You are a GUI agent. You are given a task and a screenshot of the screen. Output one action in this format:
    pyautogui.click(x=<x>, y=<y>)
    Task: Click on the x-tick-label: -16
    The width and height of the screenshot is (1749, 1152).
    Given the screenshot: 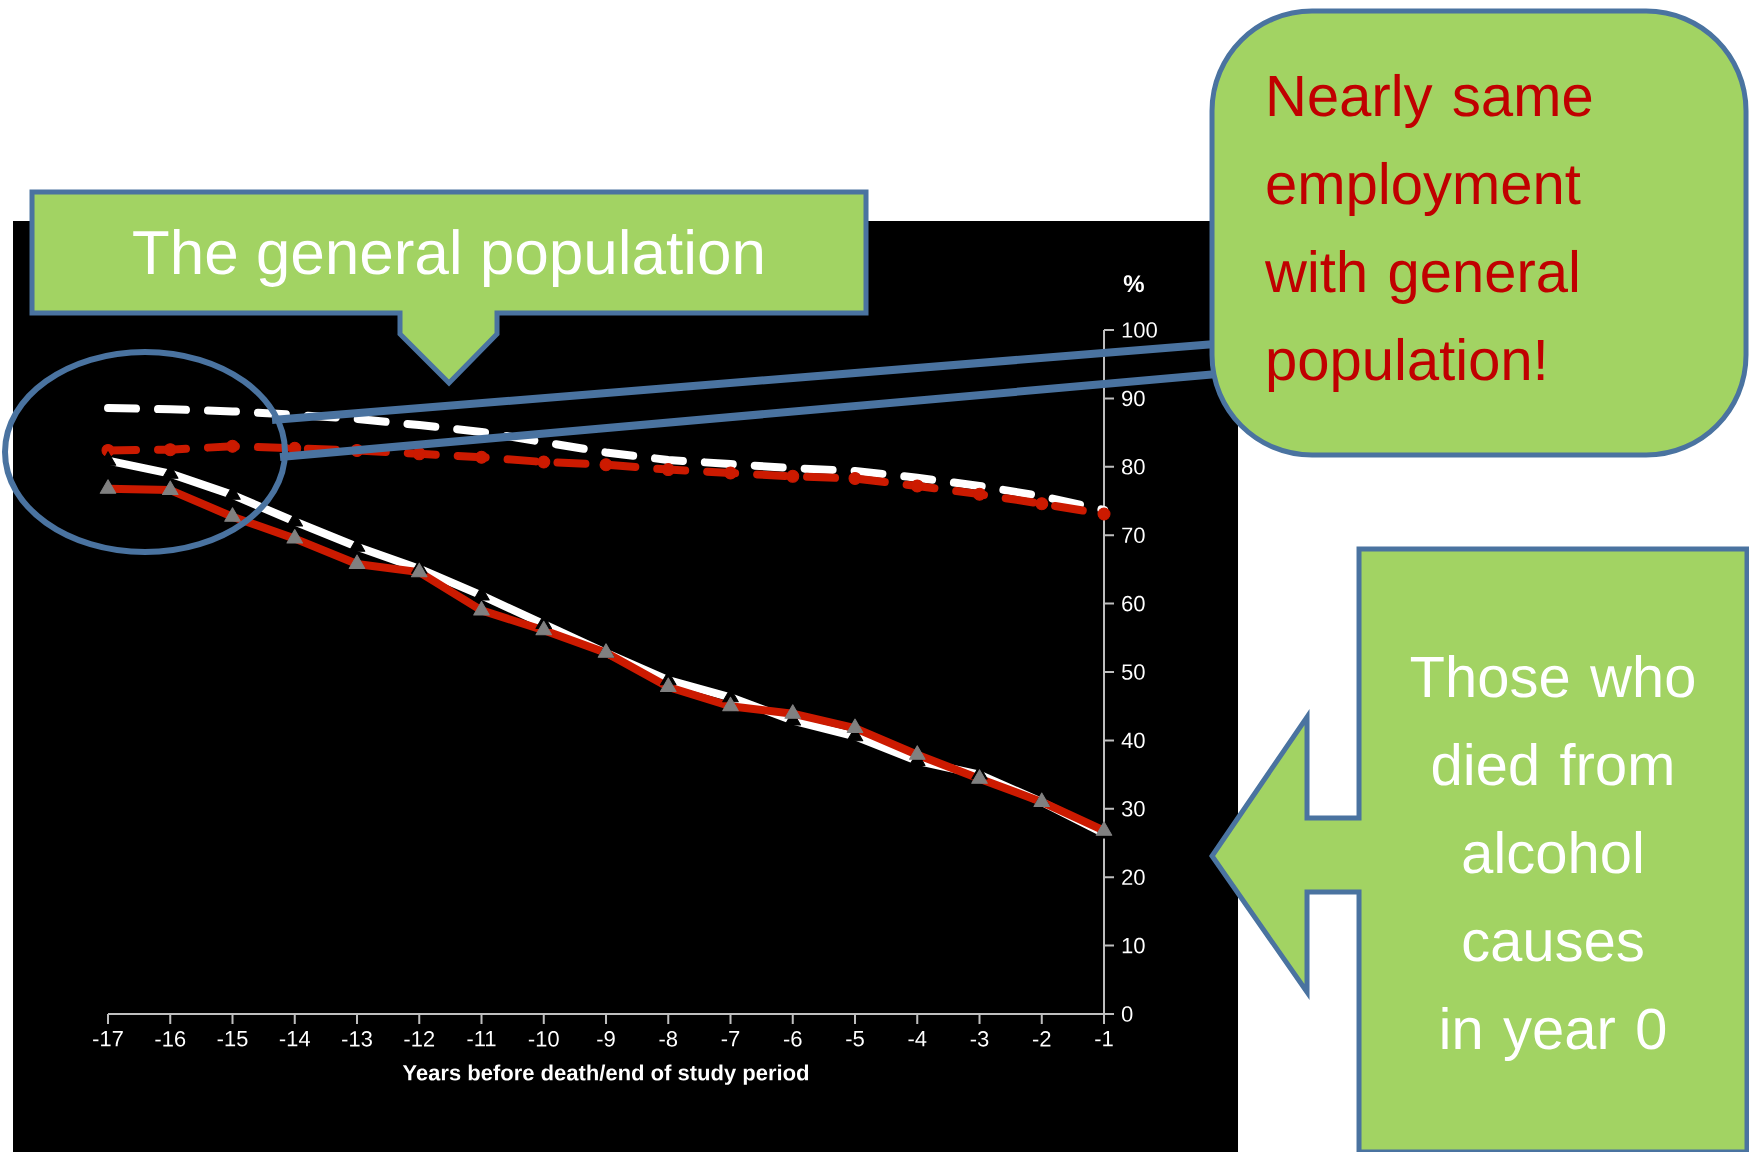 What is the action you would take?
    pyautogui.click(x=170, y=1039)
    